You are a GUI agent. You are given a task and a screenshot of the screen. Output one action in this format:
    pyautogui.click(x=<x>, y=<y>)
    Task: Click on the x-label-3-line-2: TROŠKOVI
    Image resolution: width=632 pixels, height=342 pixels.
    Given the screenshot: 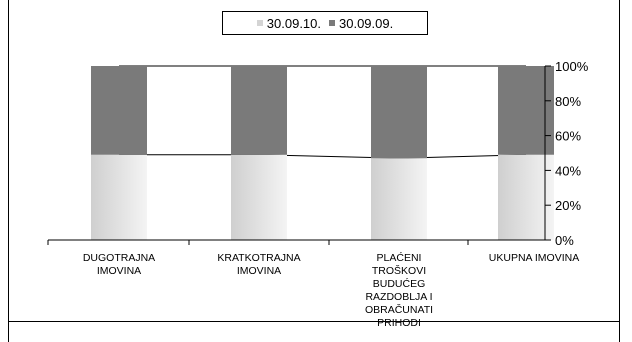 What is the action you would take?
    pyautogui.click(x=399, y=270)
    